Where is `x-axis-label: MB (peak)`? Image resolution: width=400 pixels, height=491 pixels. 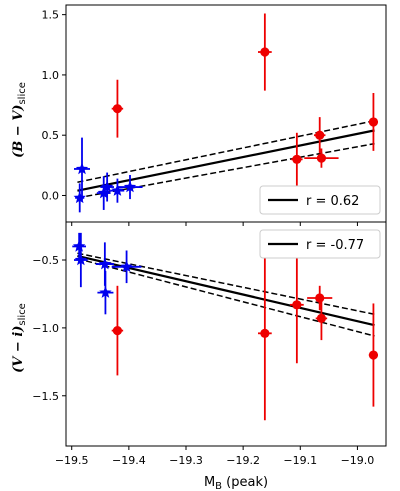 x-axis-label: MB (peak) is located at coordinates (236, 483).